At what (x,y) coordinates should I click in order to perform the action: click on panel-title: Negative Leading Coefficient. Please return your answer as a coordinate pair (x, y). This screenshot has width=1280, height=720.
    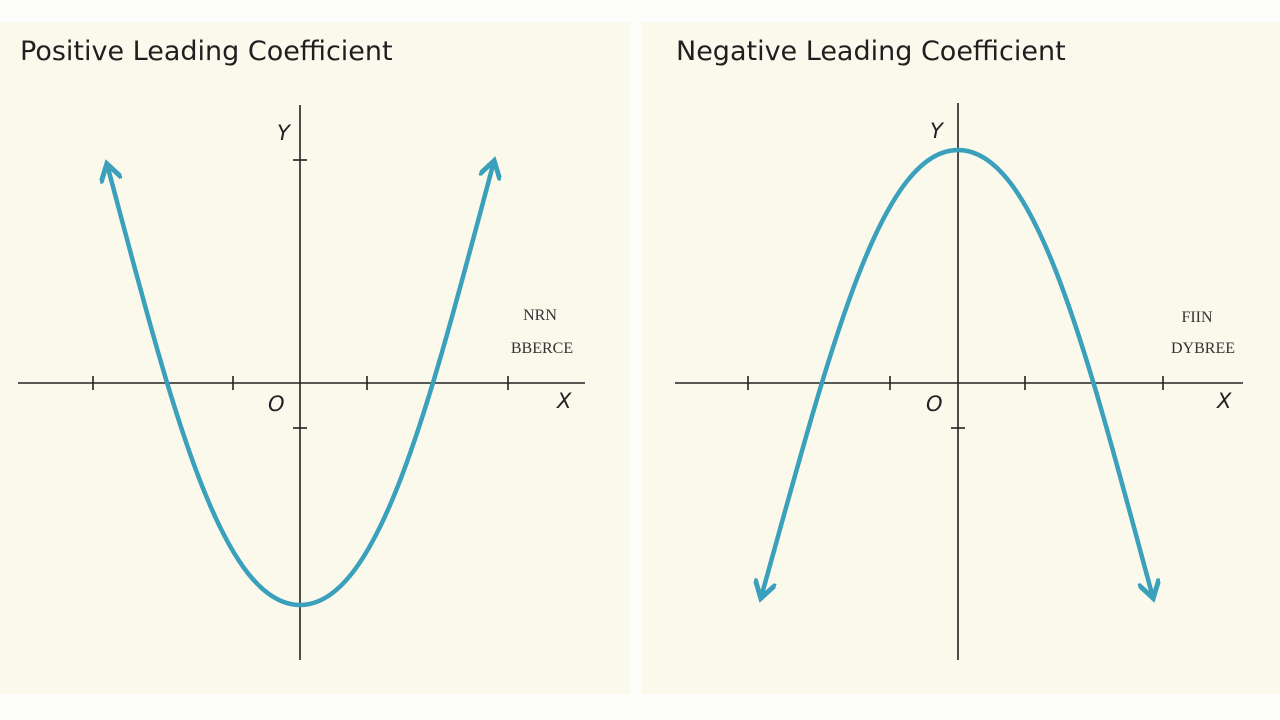
    Looking at the image, I should click on (871, 51).